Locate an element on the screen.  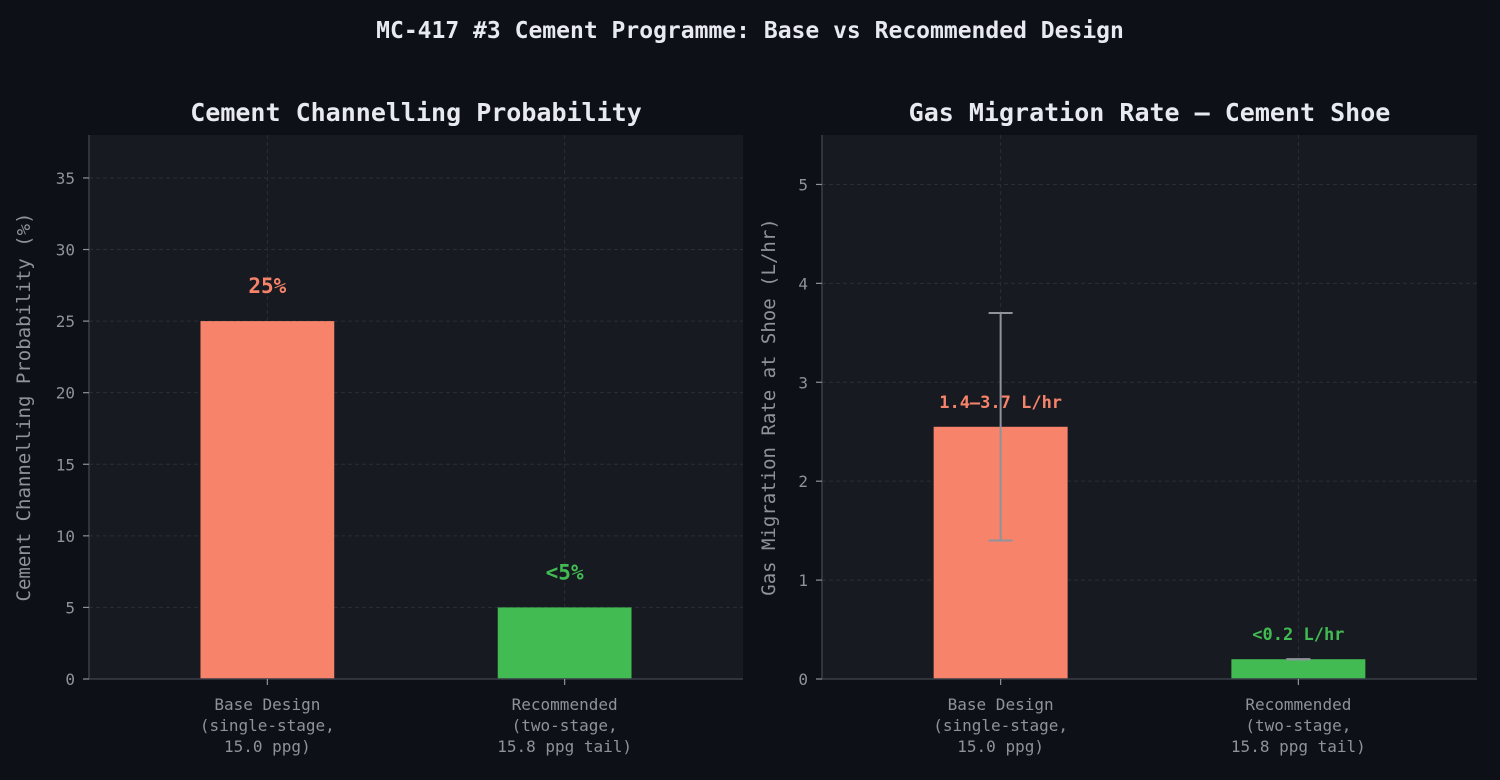
y-tick-label: 3 is located at coordinates (803, 382).